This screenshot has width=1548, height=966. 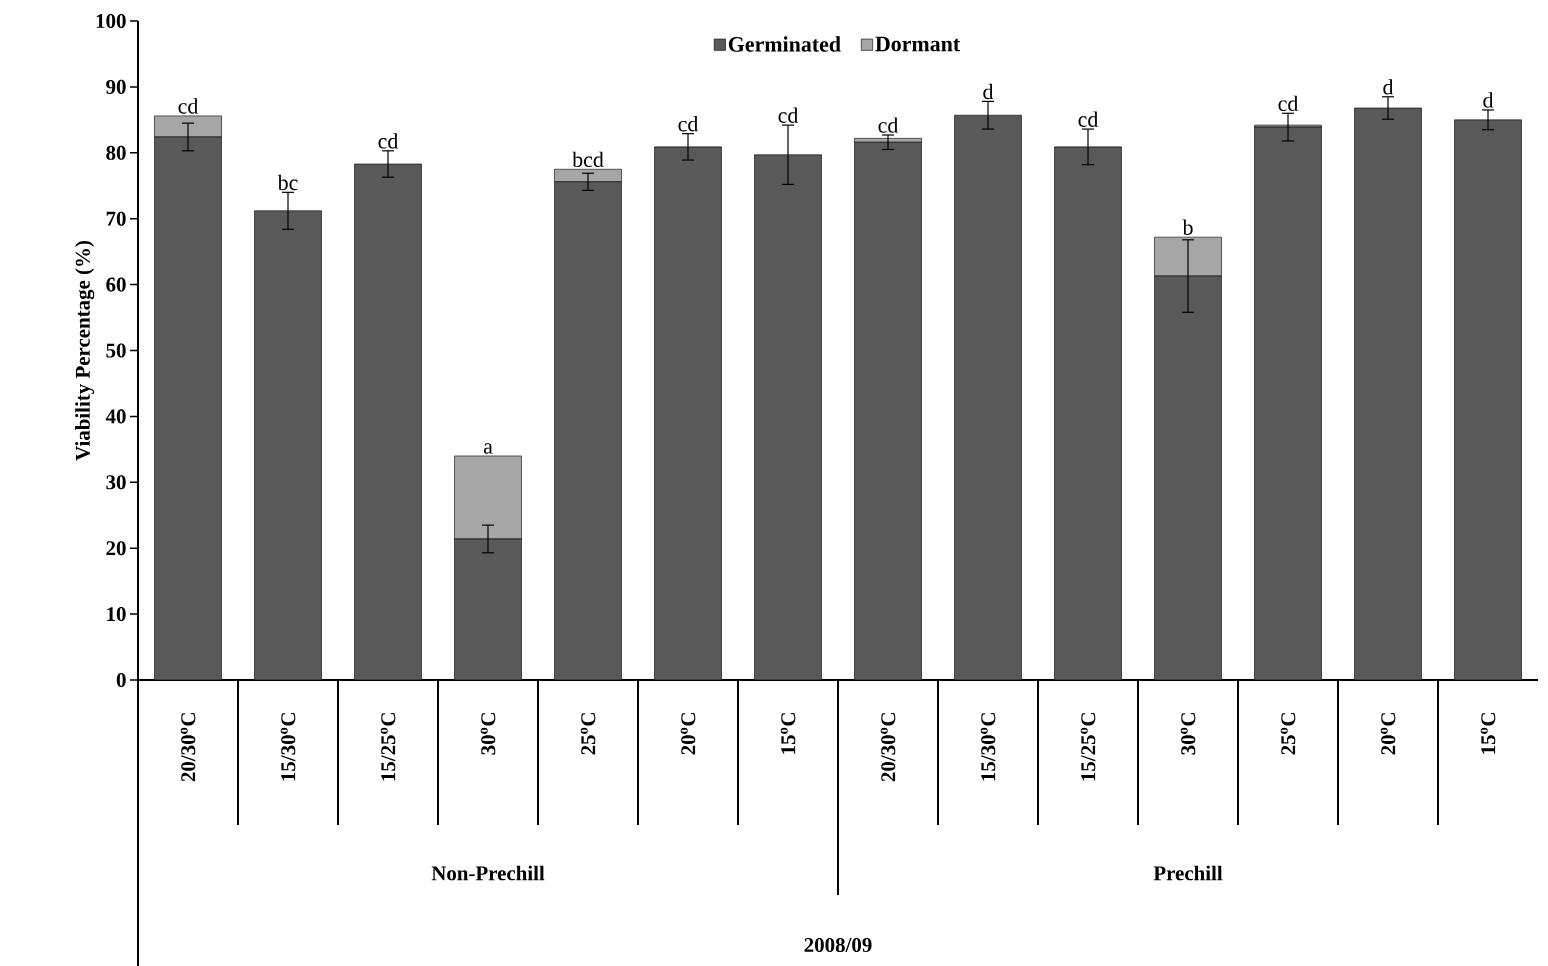 What do you see at coordinates (116, 86) in the screenshot?
I see `y-tick-label: 90` at bounding box center [116, 86].